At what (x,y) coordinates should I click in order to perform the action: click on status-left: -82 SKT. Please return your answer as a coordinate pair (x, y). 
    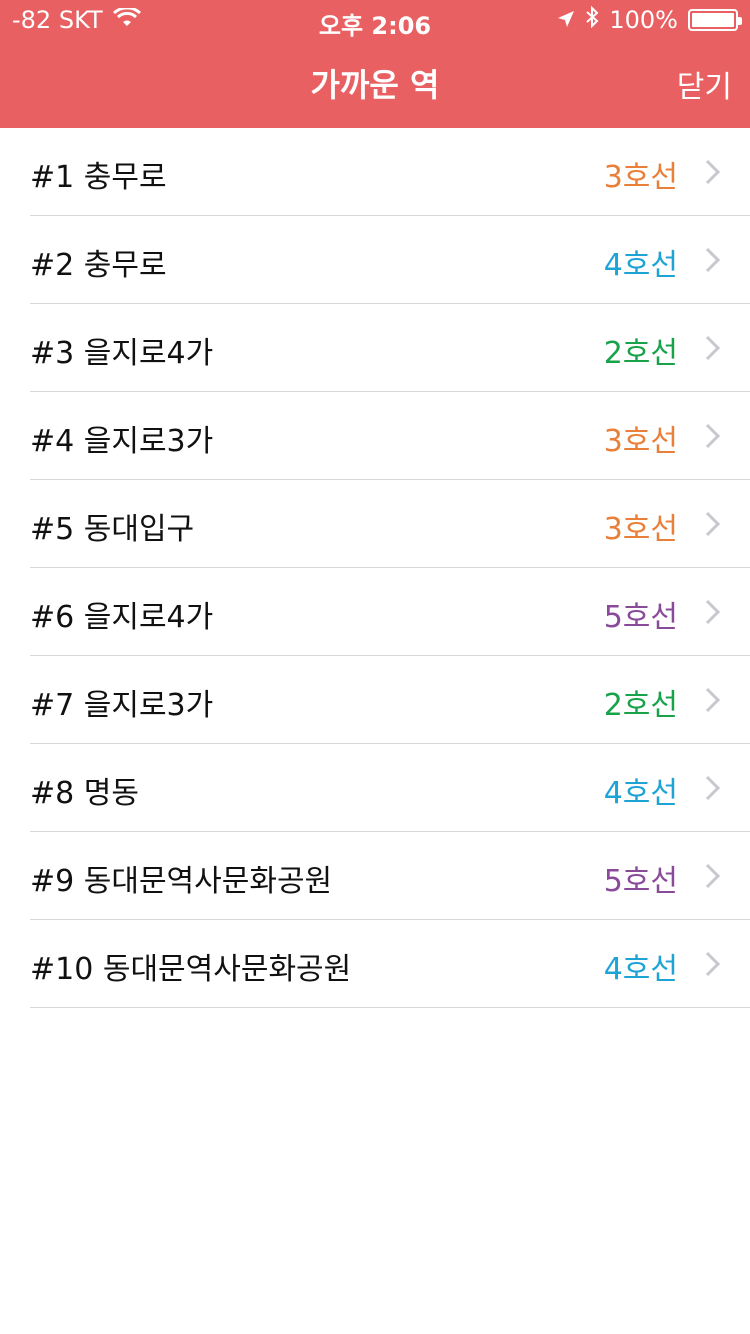
    Looking at the image, I should click on (76, 20).